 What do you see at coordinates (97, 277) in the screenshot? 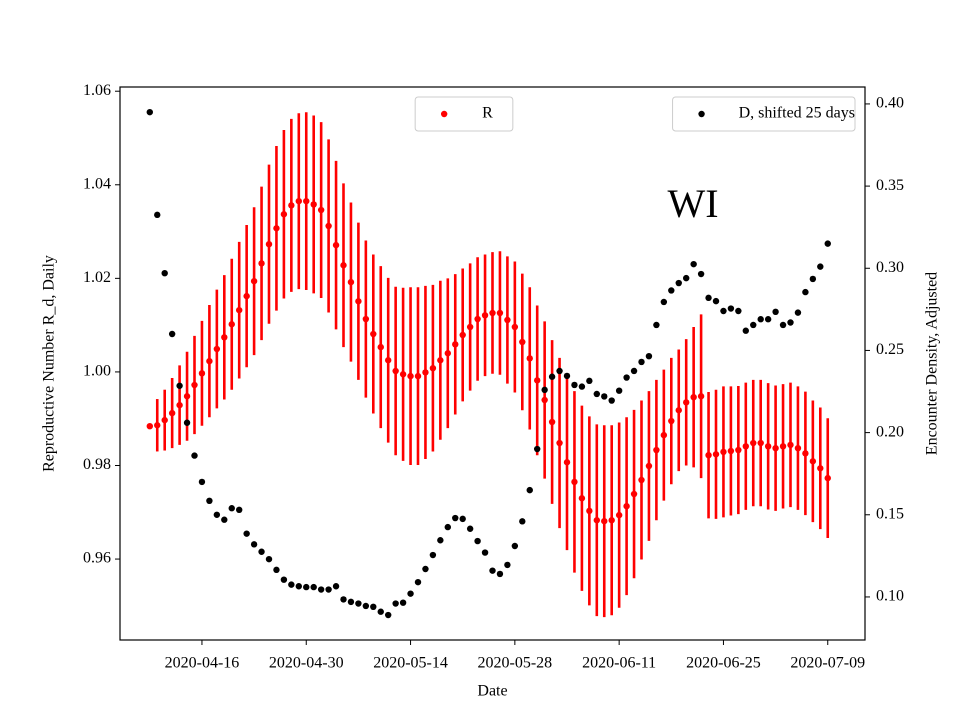
I see `y-tick-label: 1.02` at bounding box center [97, 277].